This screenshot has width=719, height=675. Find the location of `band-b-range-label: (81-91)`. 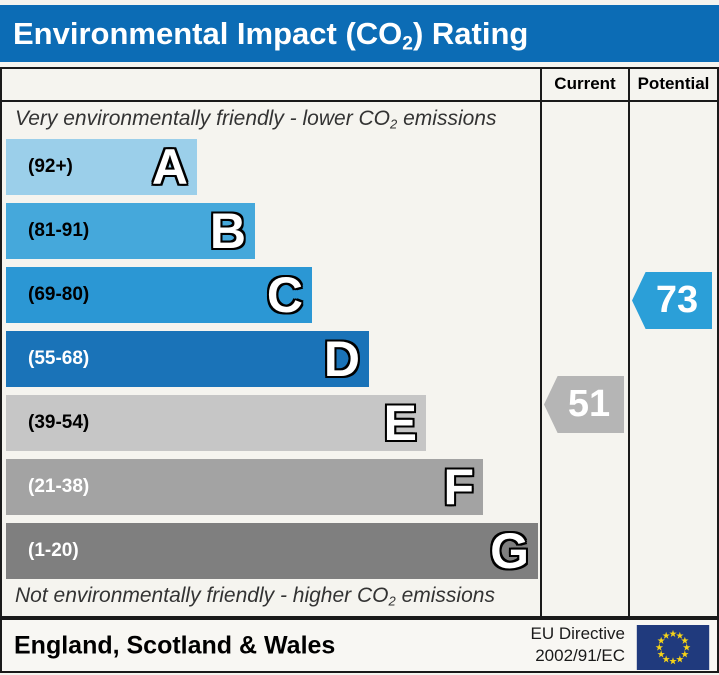

band-b-range-label: (81-91) is located at coordinates (59, 230).